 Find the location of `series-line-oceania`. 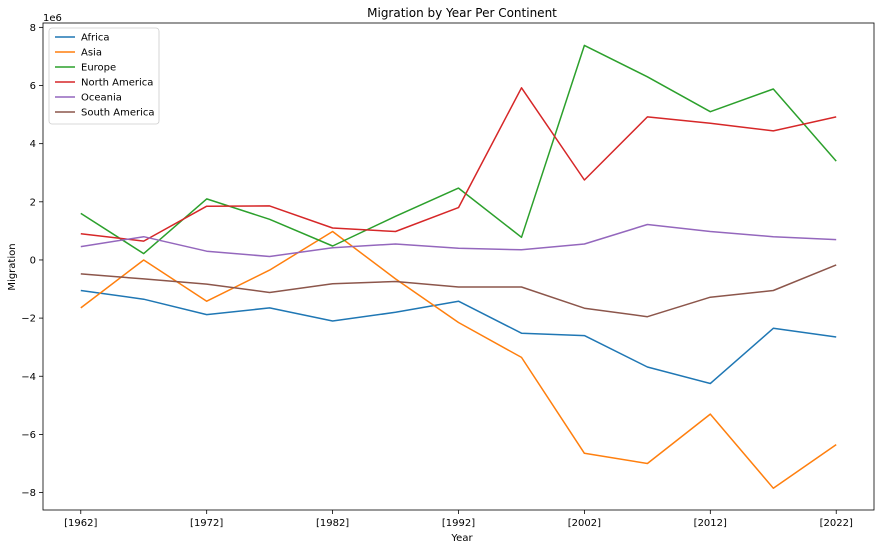

series-line-oceania is located at coordinates (458, 240).